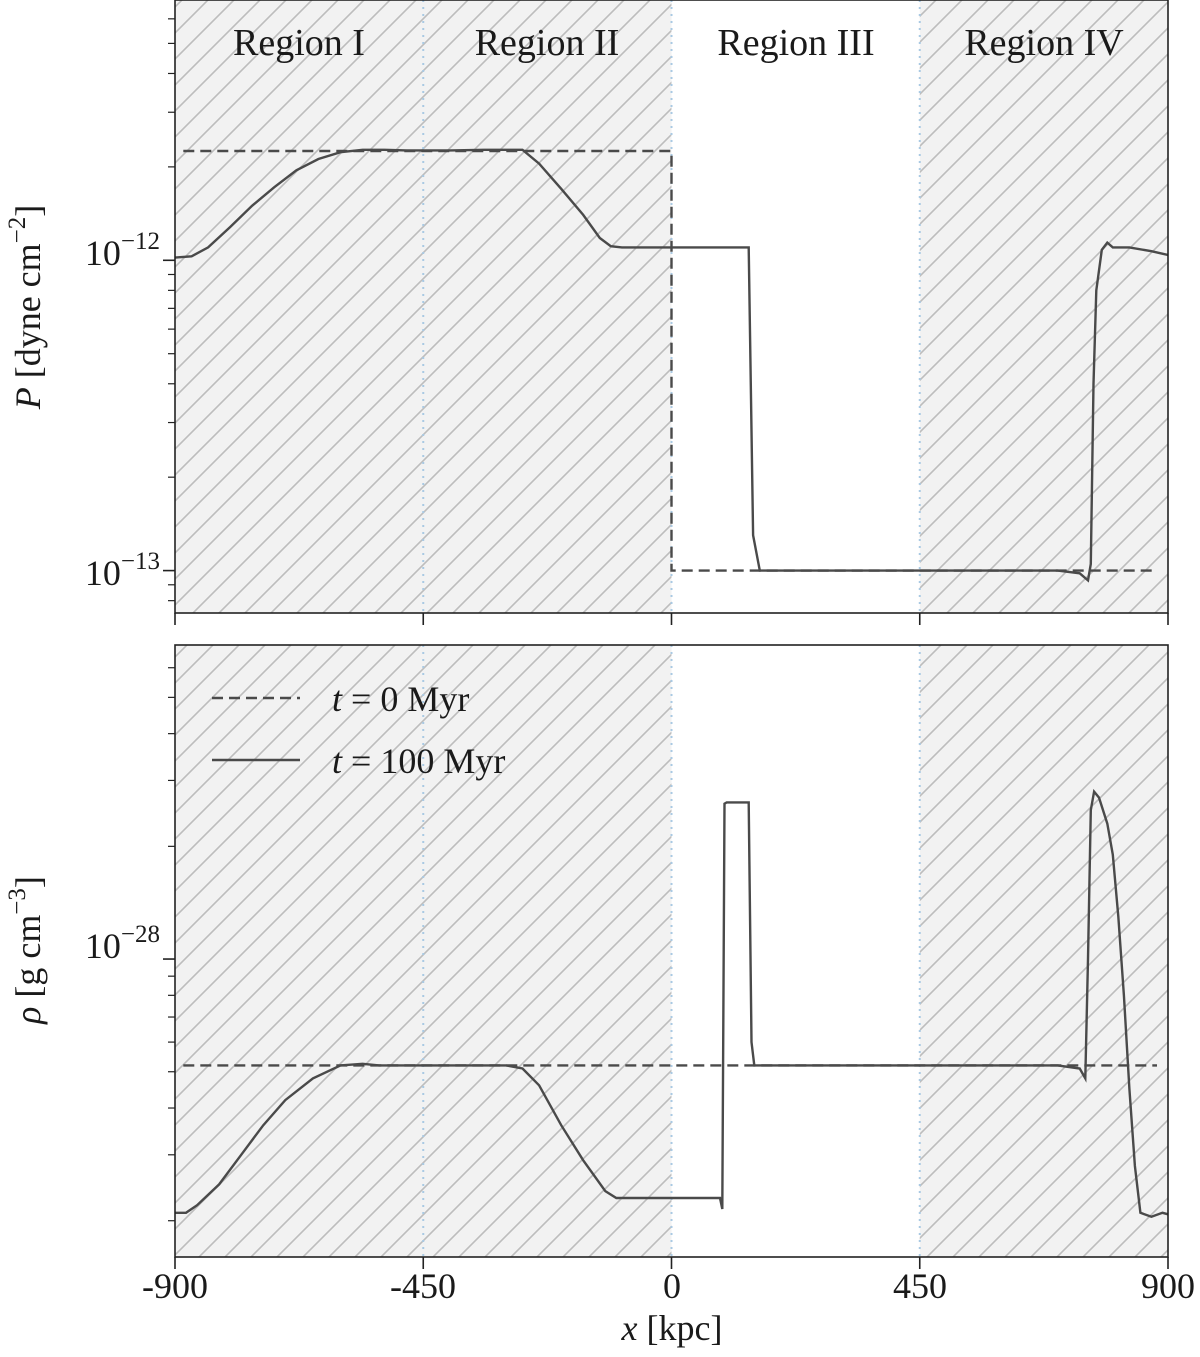 The height and width of the screenshot is (1357, 1200). Describe the element at coordinates (122, 570) in the screenshot. I see `pressure-tick-label-1e-13: 10−13` at that location.